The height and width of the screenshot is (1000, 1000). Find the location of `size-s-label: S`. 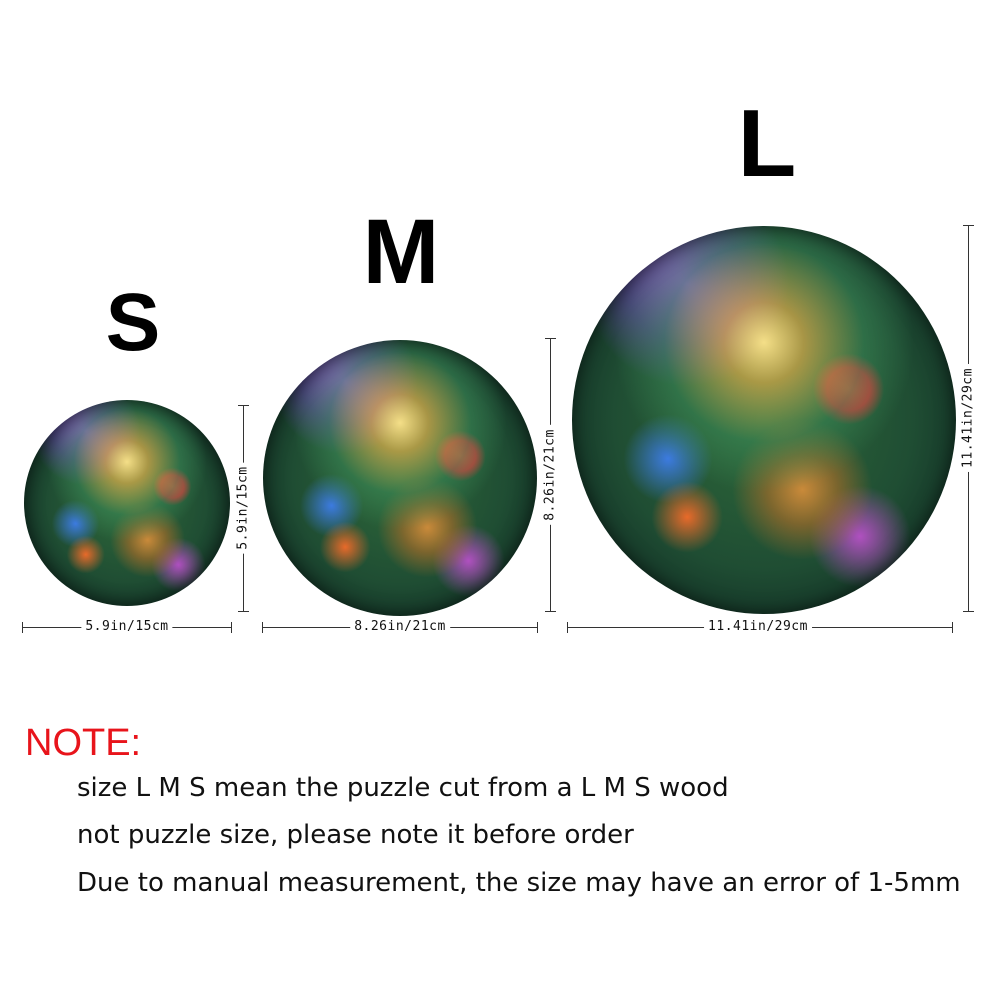

size-s-label: S is located at coordinates (133, 322).